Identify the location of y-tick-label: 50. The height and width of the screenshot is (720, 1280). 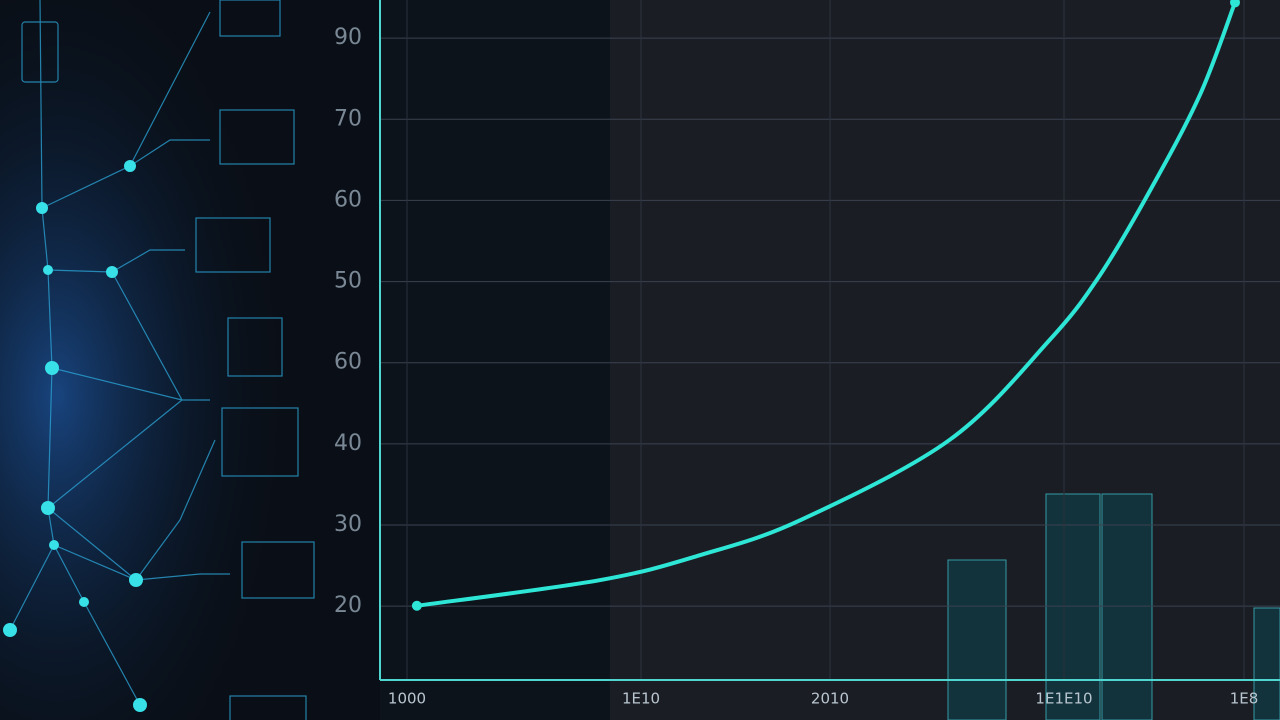
(348, 281).